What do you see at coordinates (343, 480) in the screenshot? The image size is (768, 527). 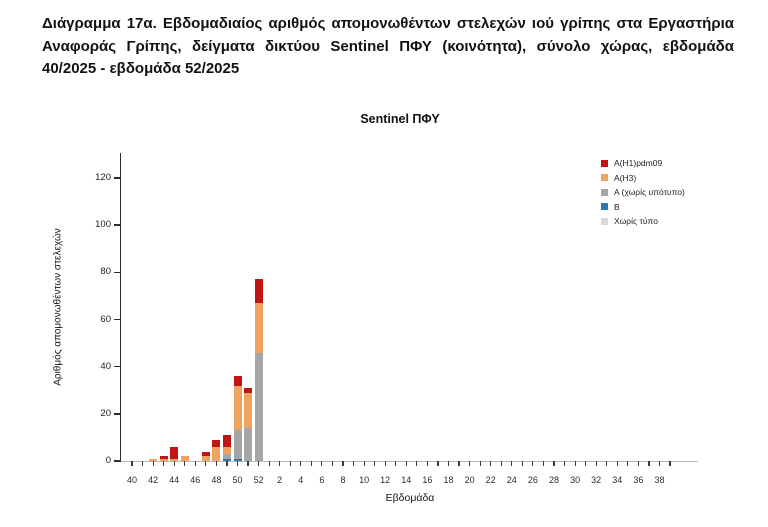 I see `x-tick-label: 8` at bounding box center [343, 480].